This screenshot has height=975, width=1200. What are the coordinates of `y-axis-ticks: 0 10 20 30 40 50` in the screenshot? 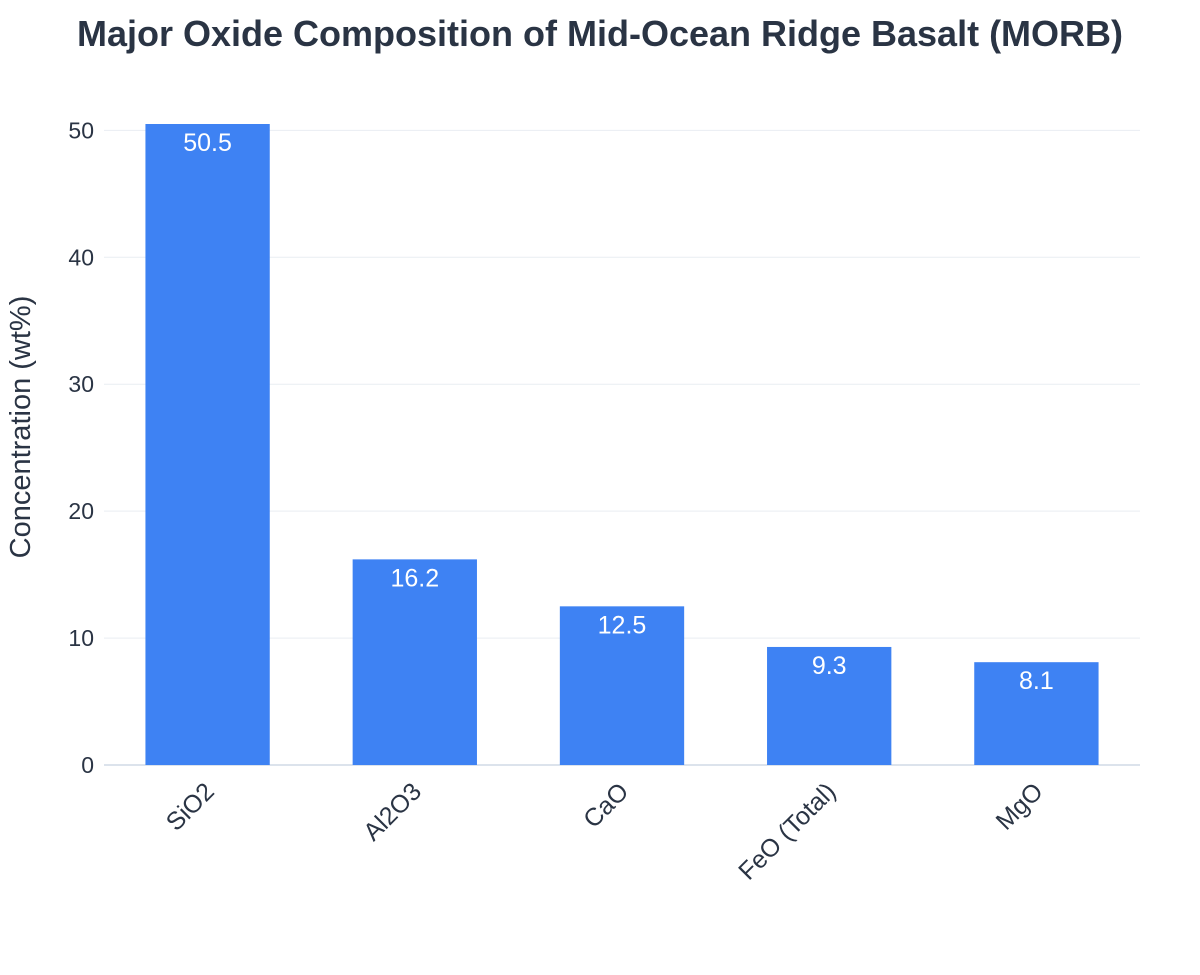 It's located at (81, 447).